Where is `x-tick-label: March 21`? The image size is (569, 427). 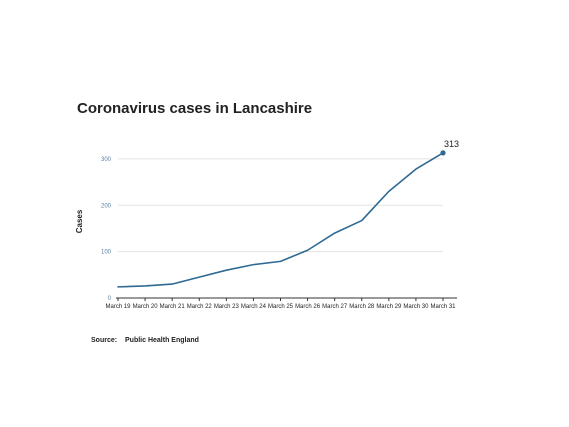 x-tick-label: March 21 is located at coordinates (173, 307).